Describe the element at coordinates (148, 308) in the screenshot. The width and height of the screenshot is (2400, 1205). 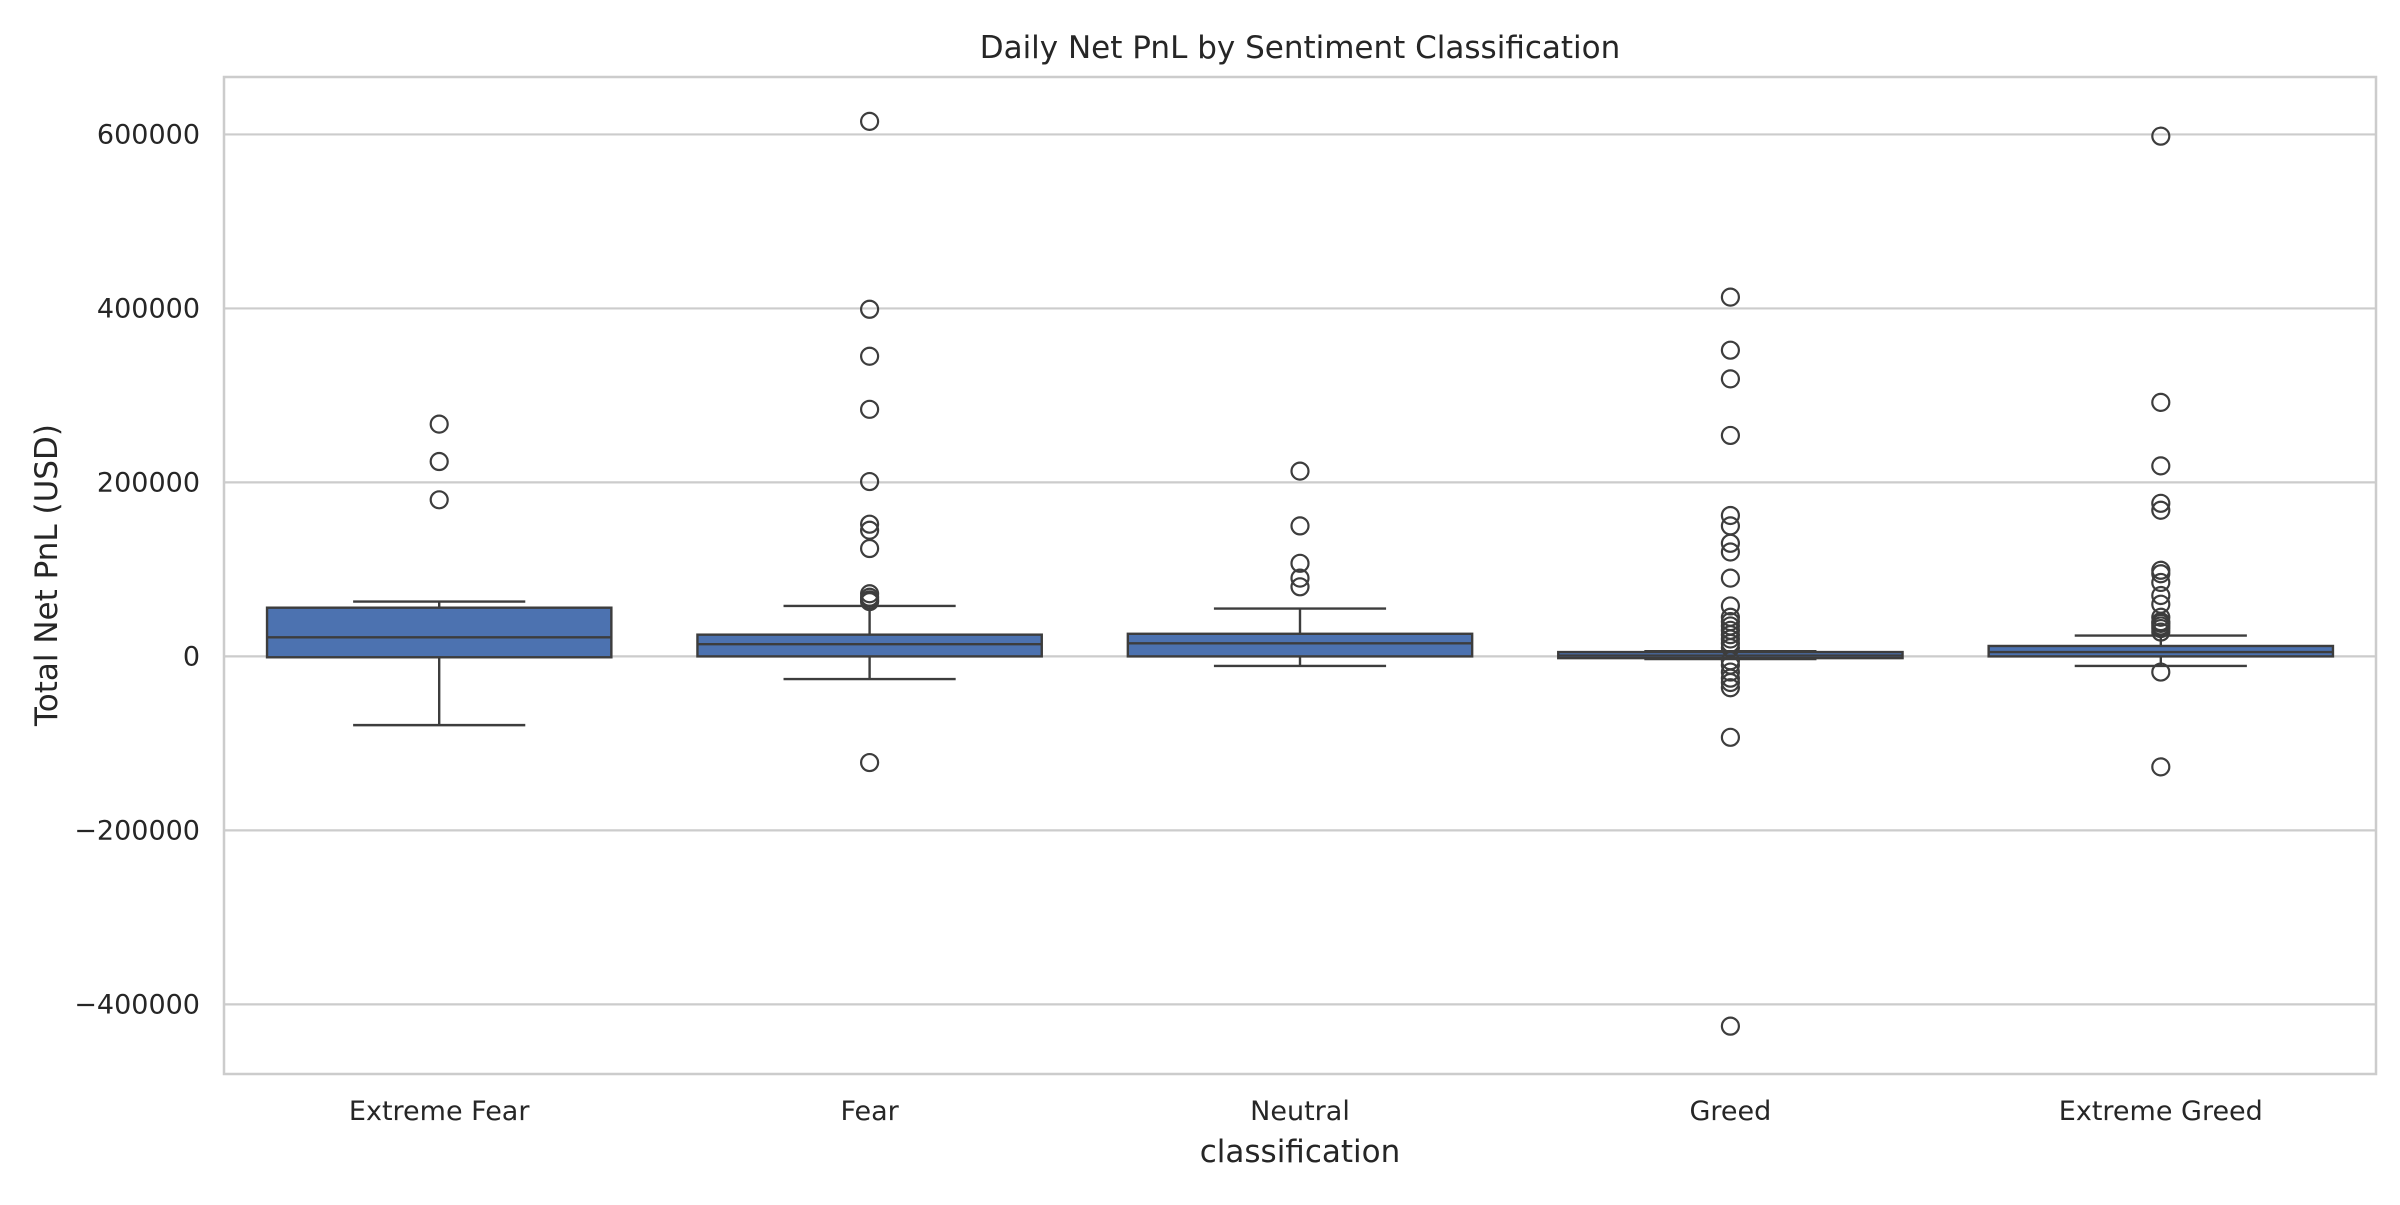
I see `y-tick-label: 400000` at that location.